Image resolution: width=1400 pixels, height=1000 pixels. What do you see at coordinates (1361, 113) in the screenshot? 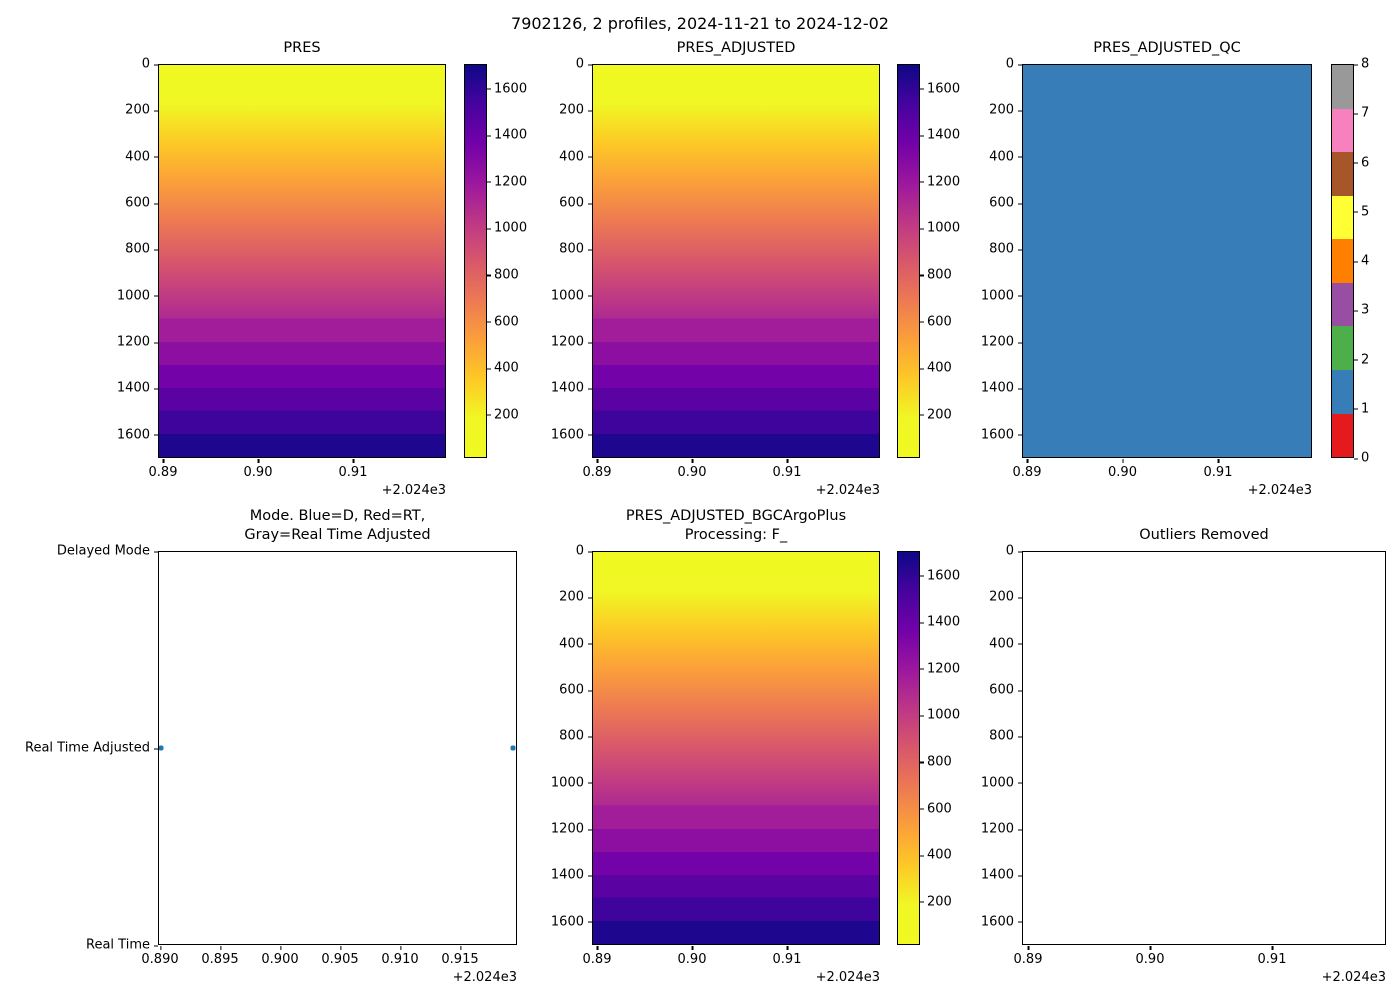
I see `tick-label: 7` at bounding box center [1361, 113].